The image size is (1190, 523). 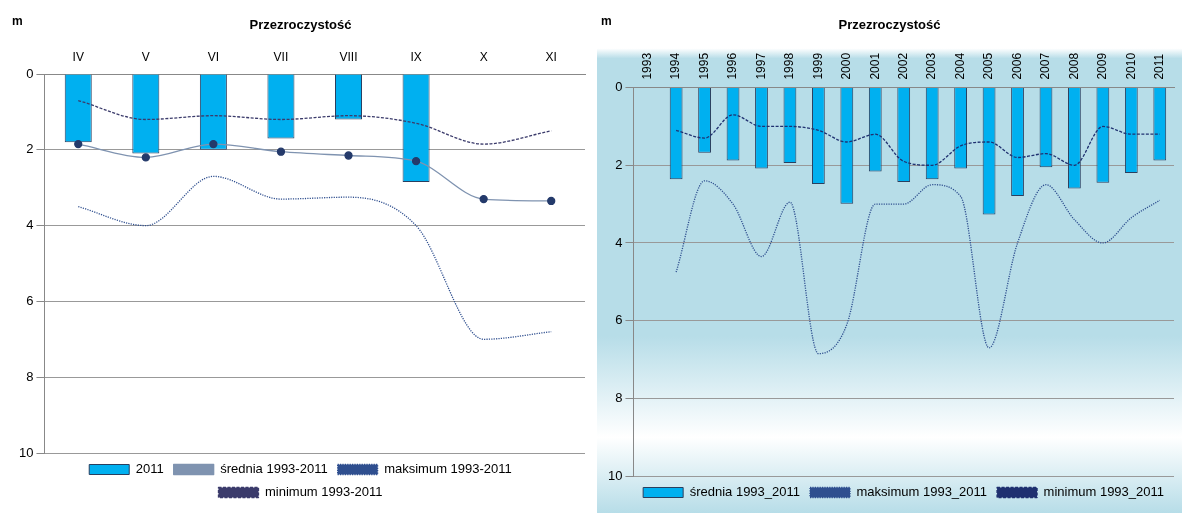 I want to click on x-tick-label: VII, so click(x=281, y=57).